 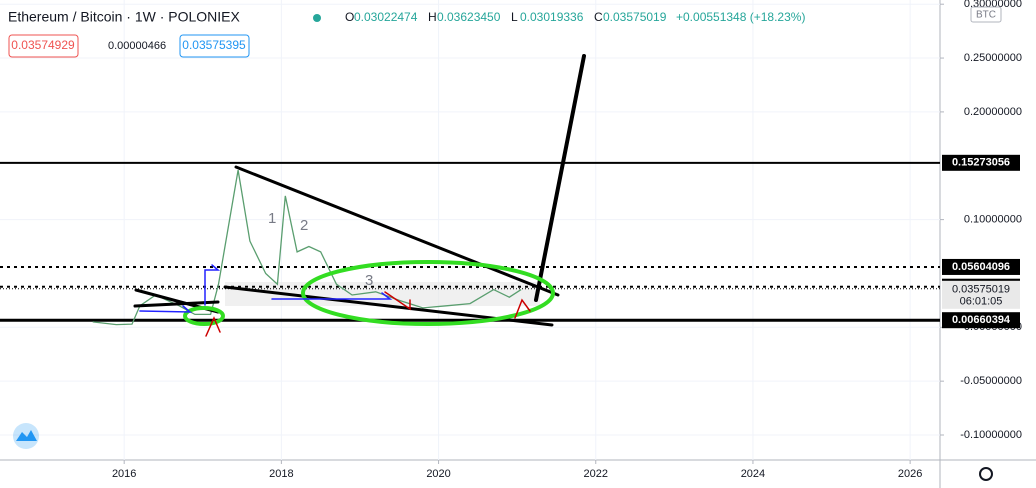 I want to click on ohlc-label: H, so click(x=432, y=17).